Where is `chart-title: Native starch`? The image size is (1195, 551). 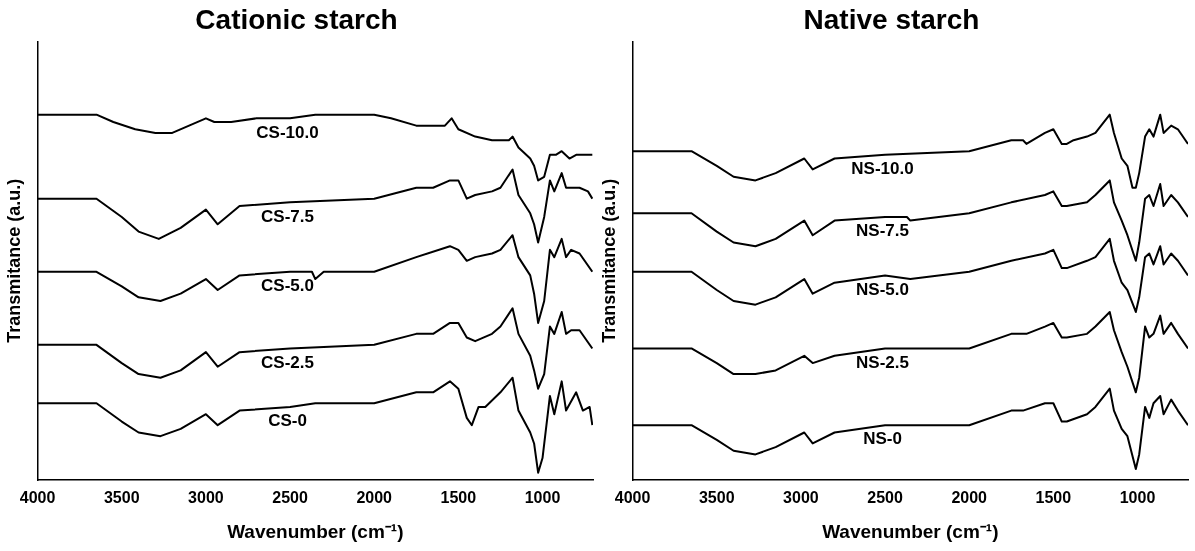
chart-title: Native starch is located at coordinates (891, 19).